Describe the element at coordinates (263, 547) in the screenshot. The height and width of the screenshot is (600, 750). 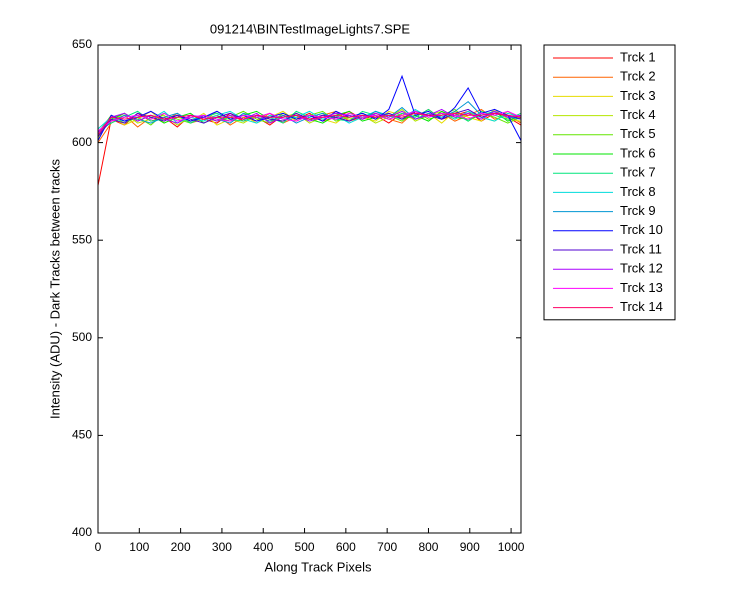
I see `x-tick-label: 400` at that location.